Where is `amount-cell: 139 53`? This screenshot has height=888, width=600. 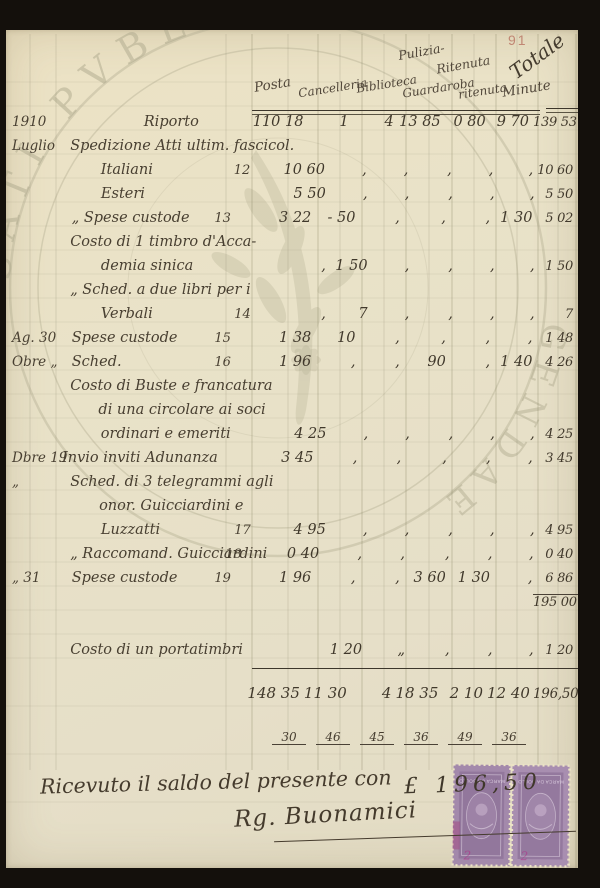 amount-cell: 139 53 is located at coordinates (555, 122).